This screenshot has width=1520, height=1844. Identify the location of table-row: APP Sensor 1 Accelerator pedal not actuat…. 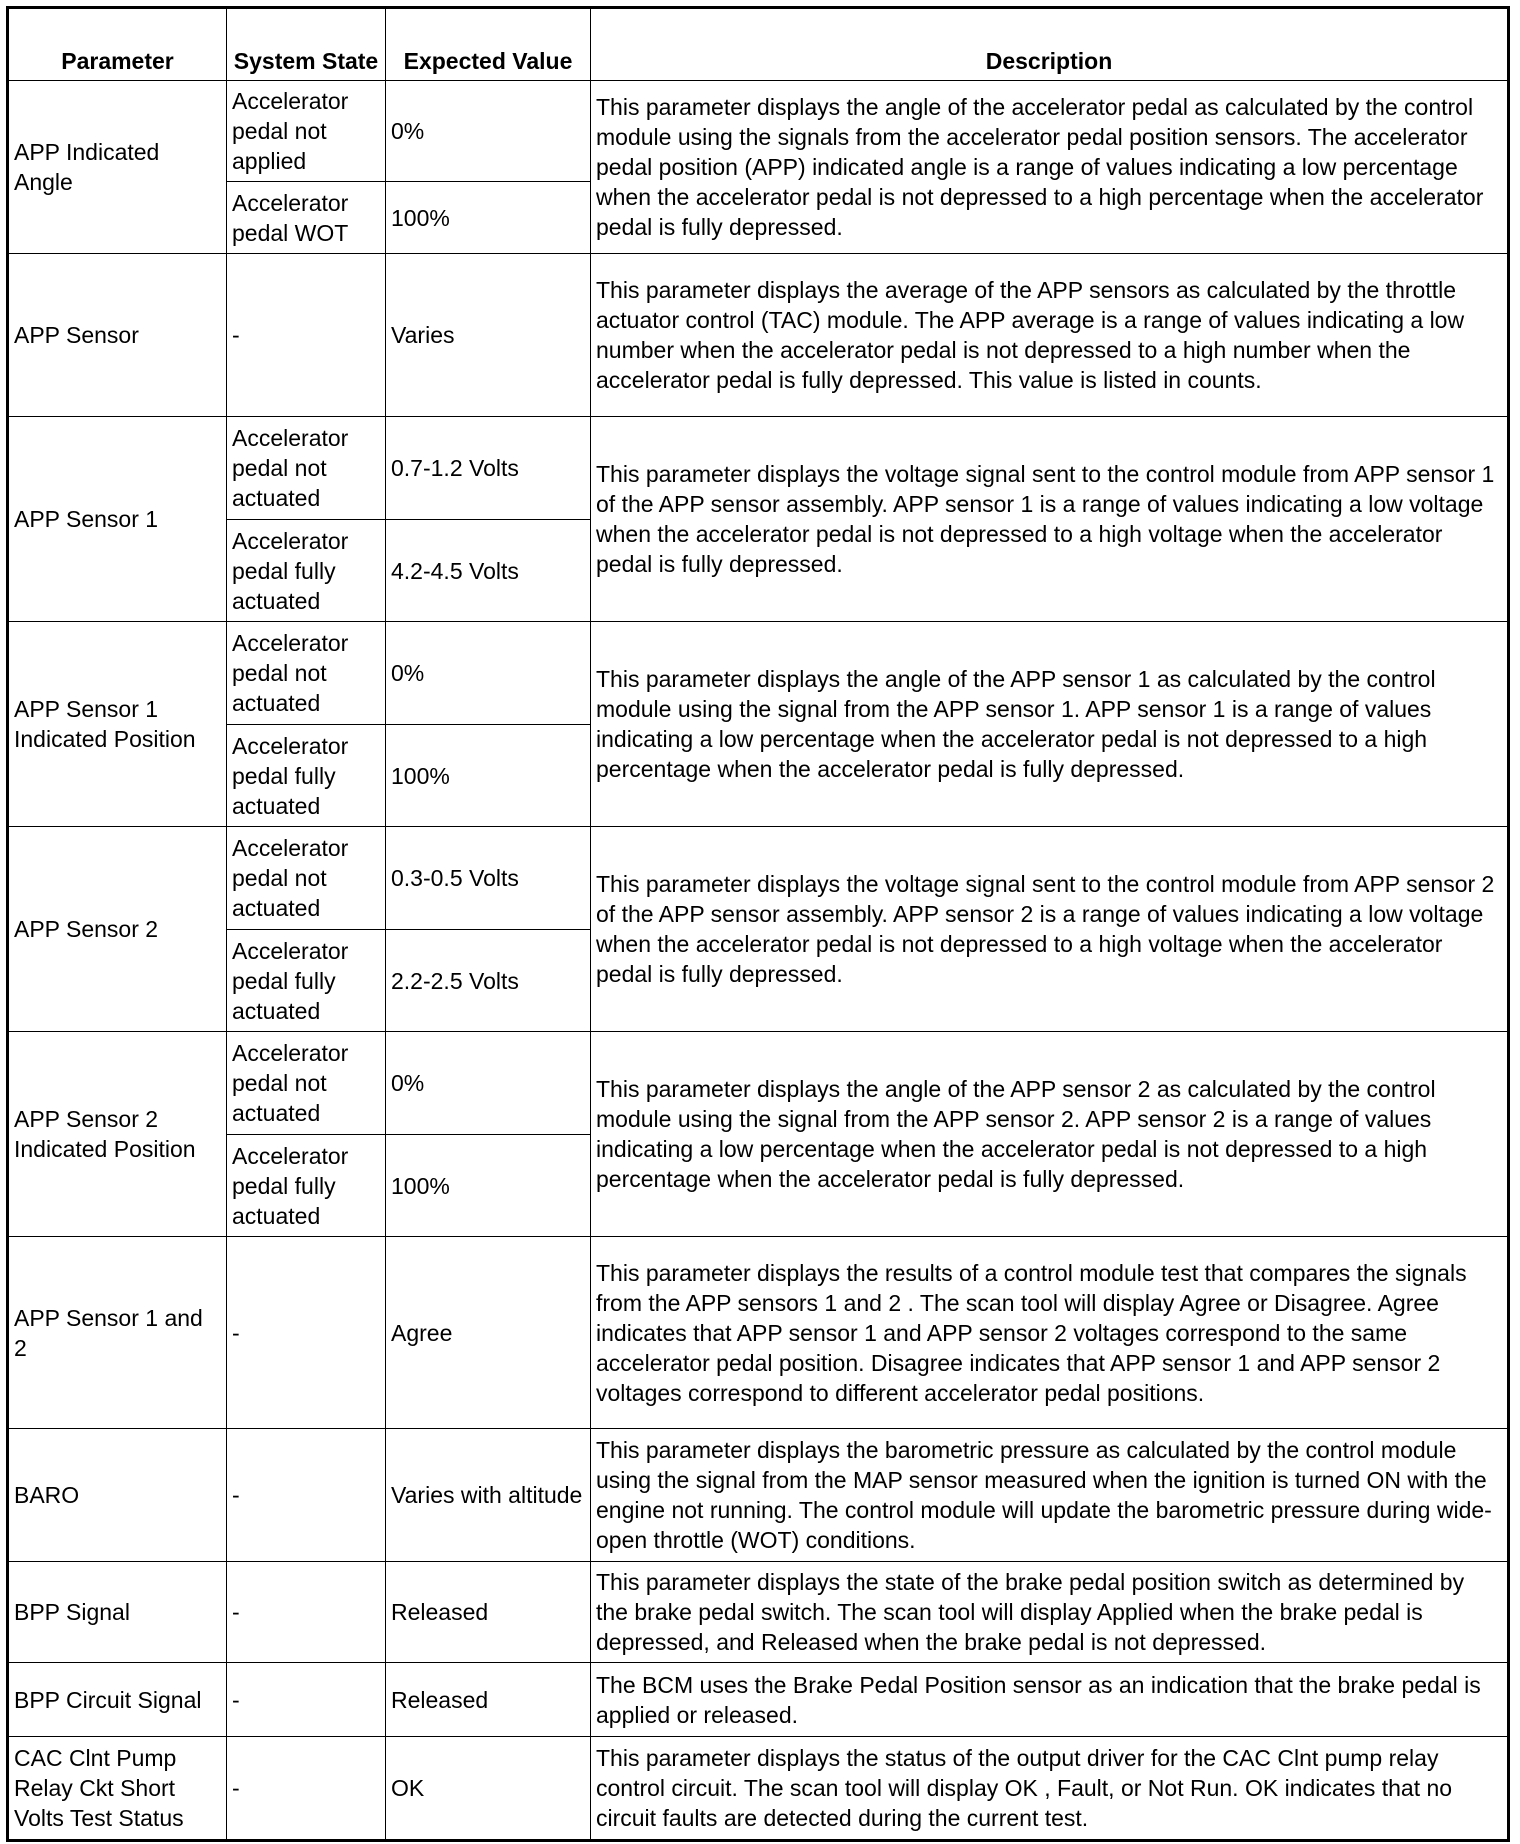
(758, 519).